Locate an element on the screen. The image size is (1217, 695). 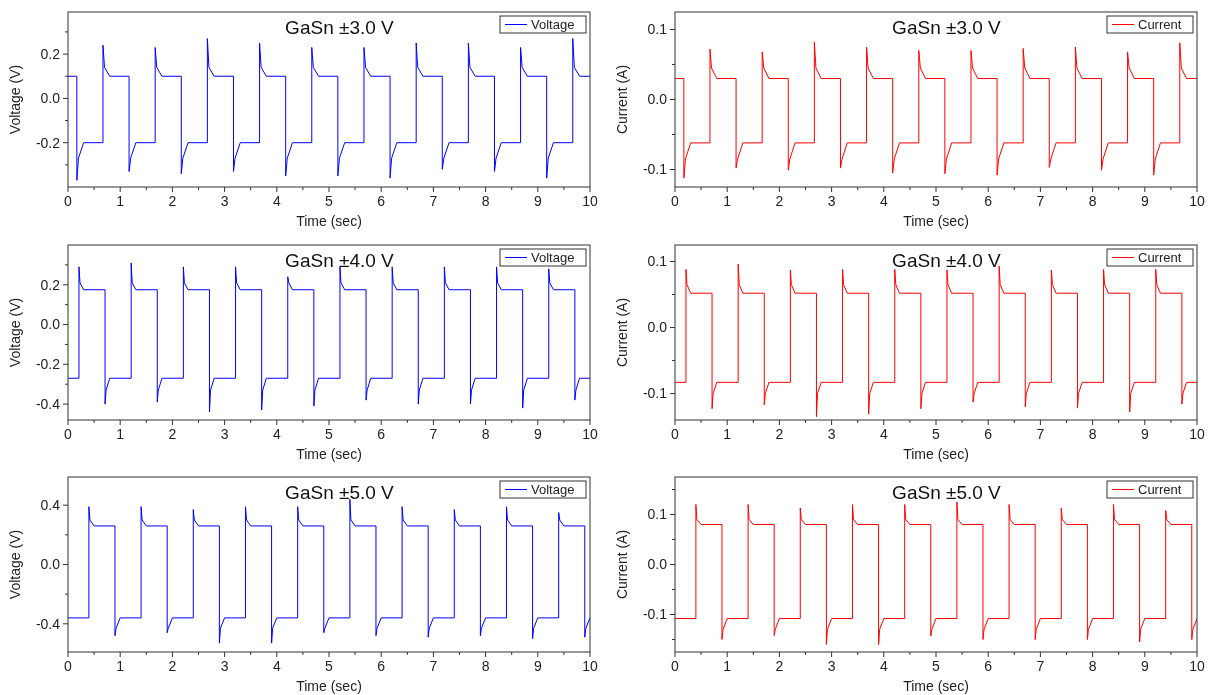
y-tick-label: -0.4 is located at coordinates (48, 403).